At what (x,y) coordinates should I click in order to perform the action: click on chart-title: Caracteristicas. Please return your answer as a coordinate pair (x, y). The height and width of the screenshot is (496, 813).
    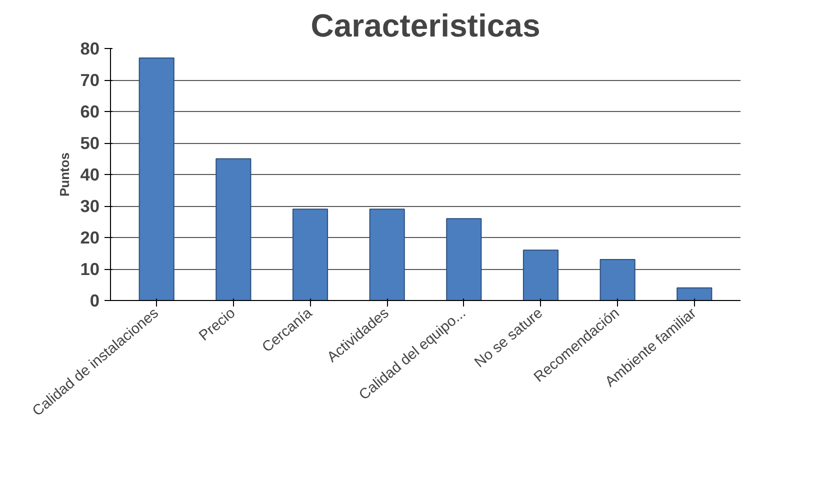
    Looking at the image, I should click on (425, 26).